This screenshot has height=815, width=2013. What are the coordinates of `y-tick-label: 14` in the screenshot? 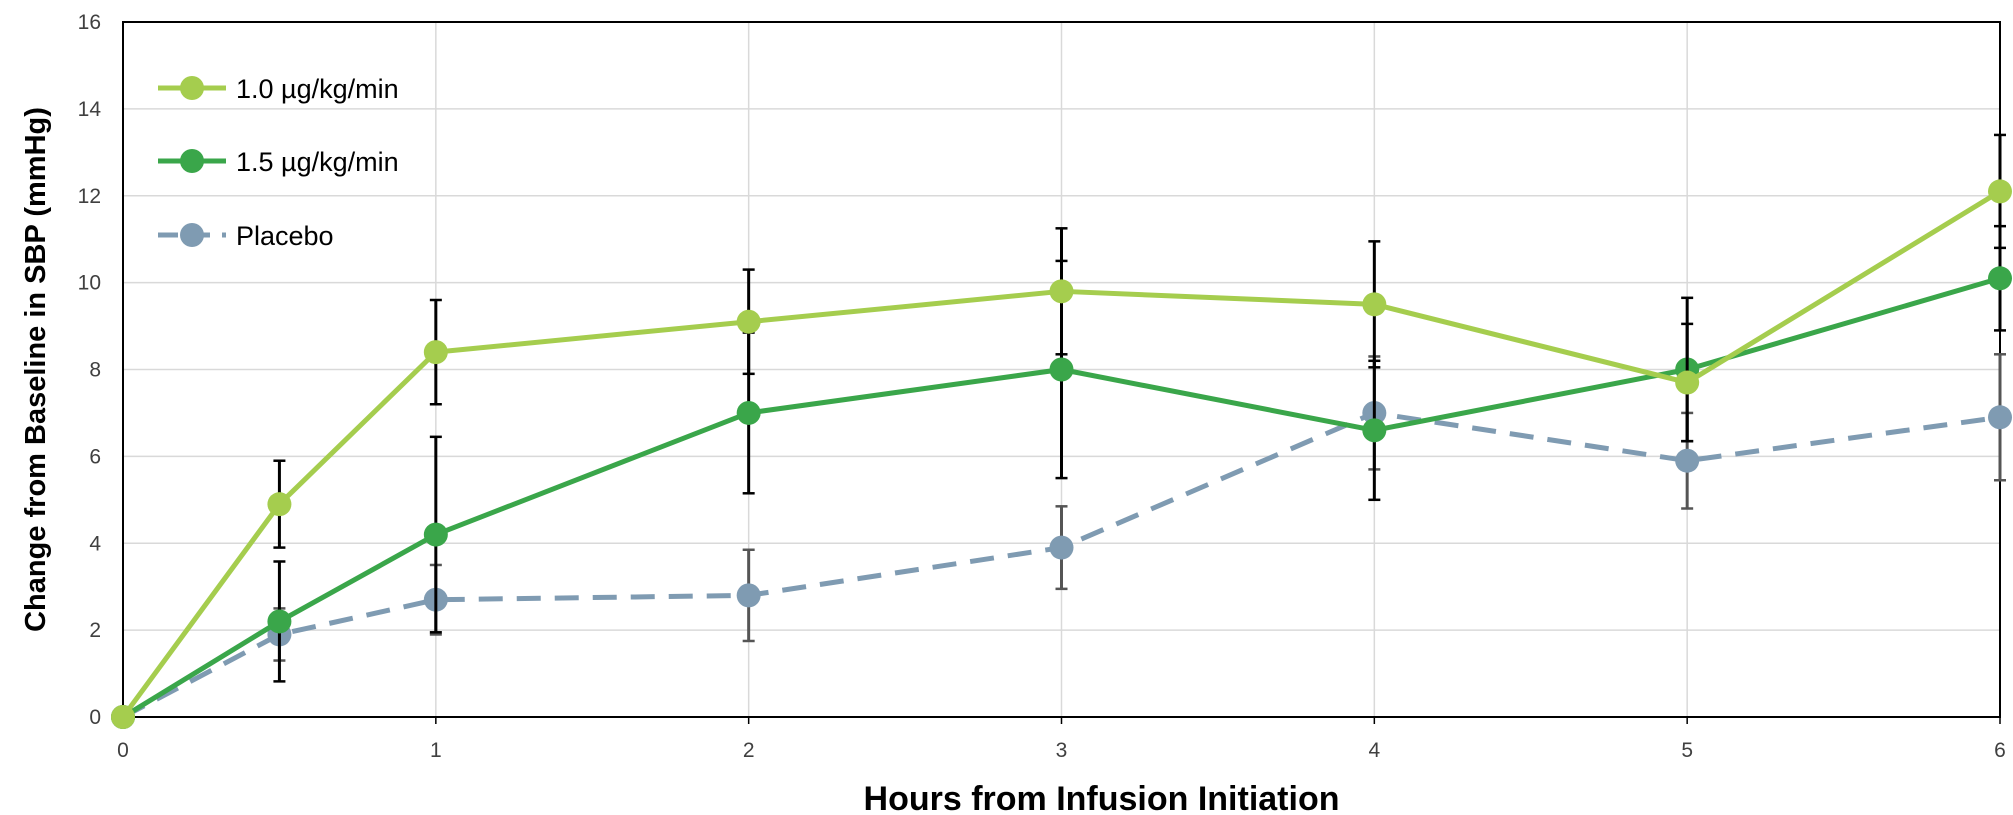 It's located at (90, 109).